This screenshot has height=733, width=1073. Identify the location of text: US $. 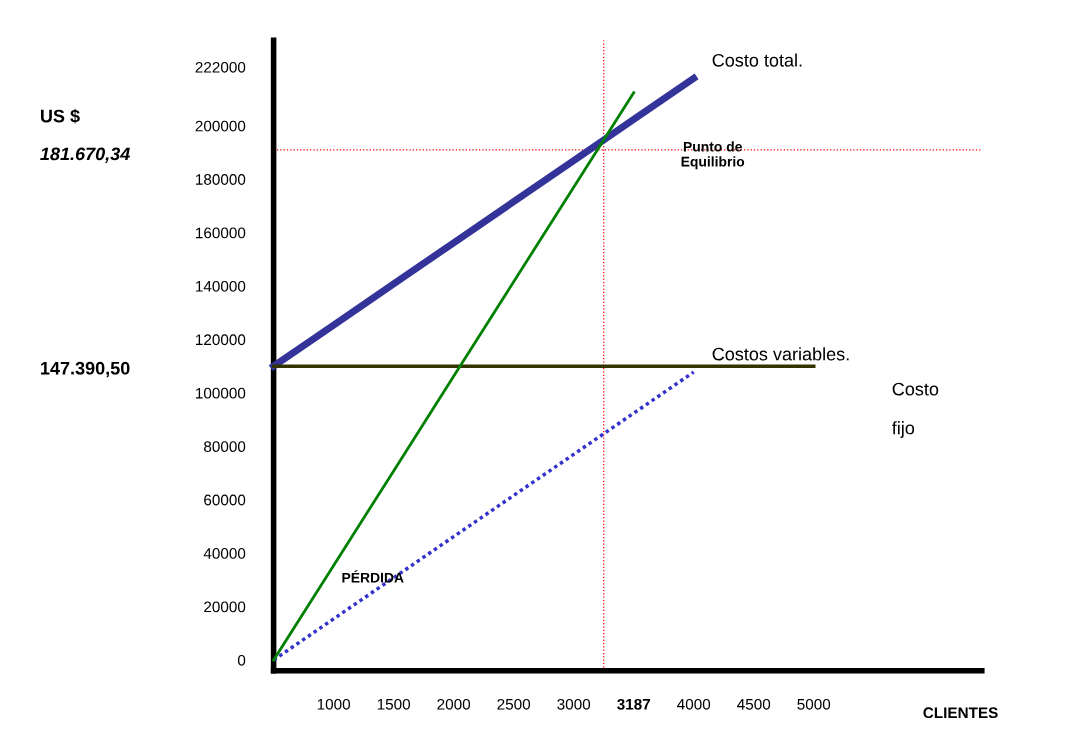
(60, 116).